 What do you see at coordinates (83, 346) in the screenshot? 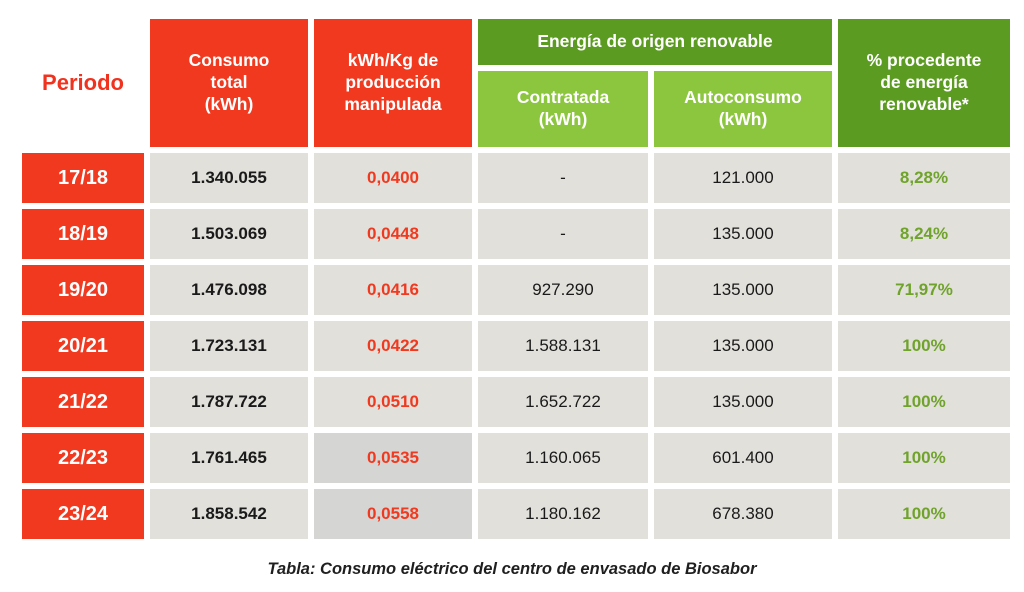
I see `period-cell: 20/21` at bounding box center [83, 346].